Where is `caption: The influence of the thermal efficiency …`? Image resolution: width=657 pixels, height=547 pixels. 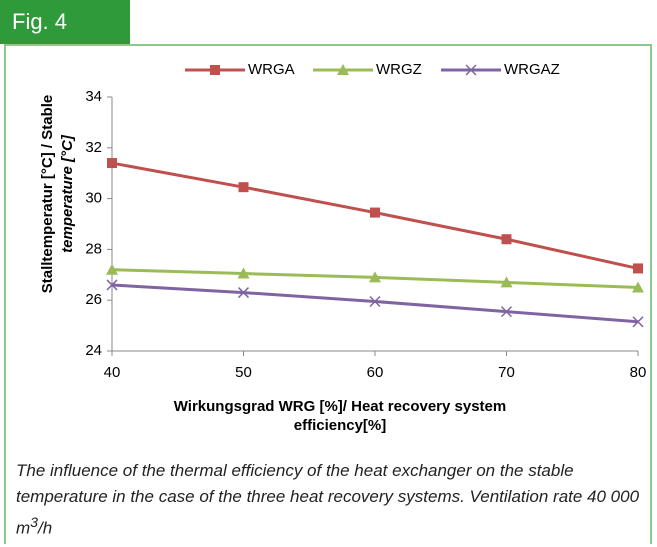 caption: The influence of the thermal efficiency … is located at coordinates (331, 500).